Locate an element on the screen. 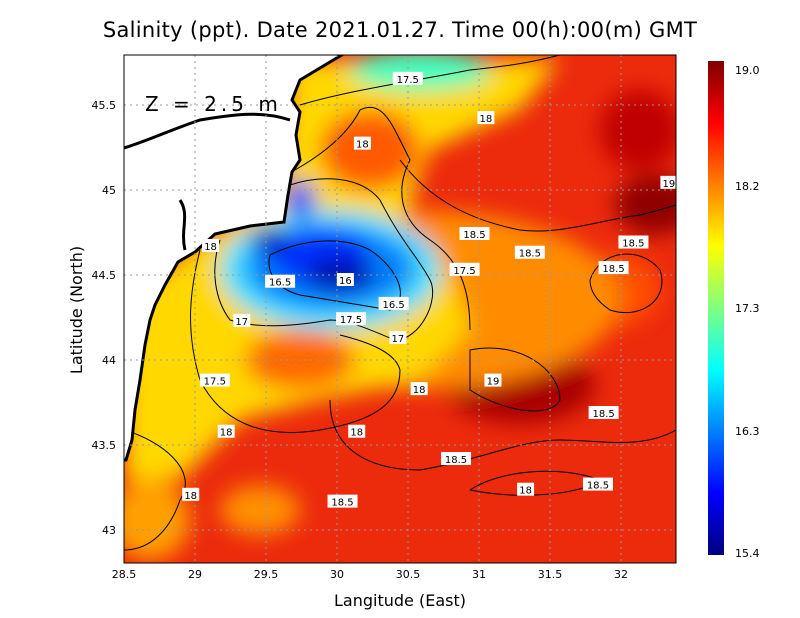 Image resolution: width=800 pixels, height=618 pixels. y-tick: 45.5 is located at coordinates (104, 105).